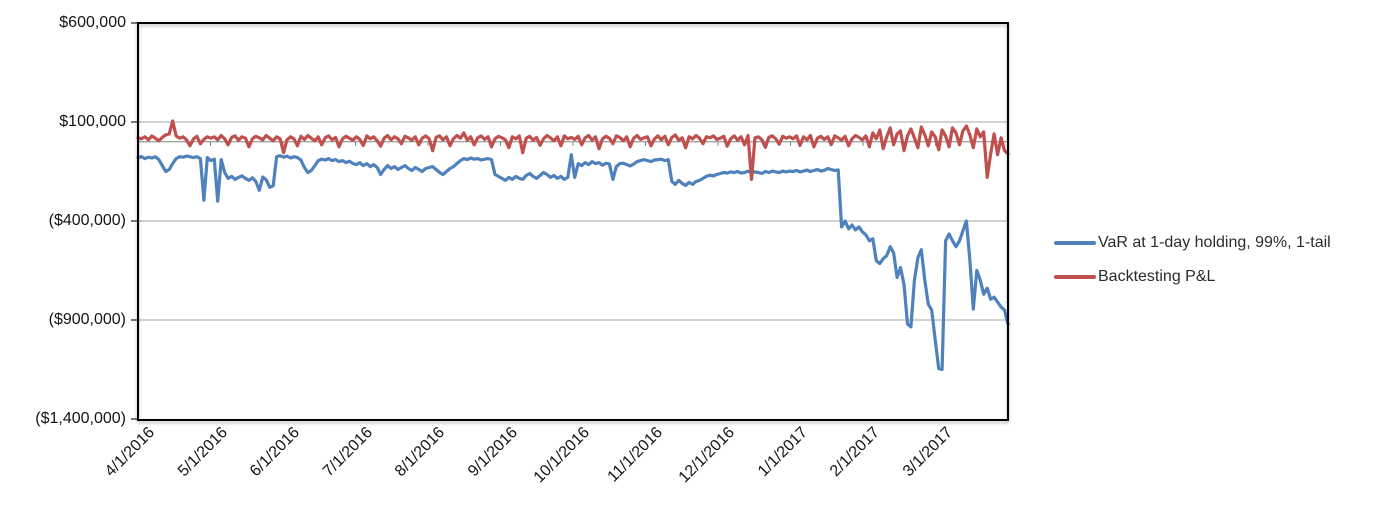 The image size is (1399, 530). Describe the element at coordinates (1075, 243) in the screenshot. I see `legend-swatch-var-line` at that location.